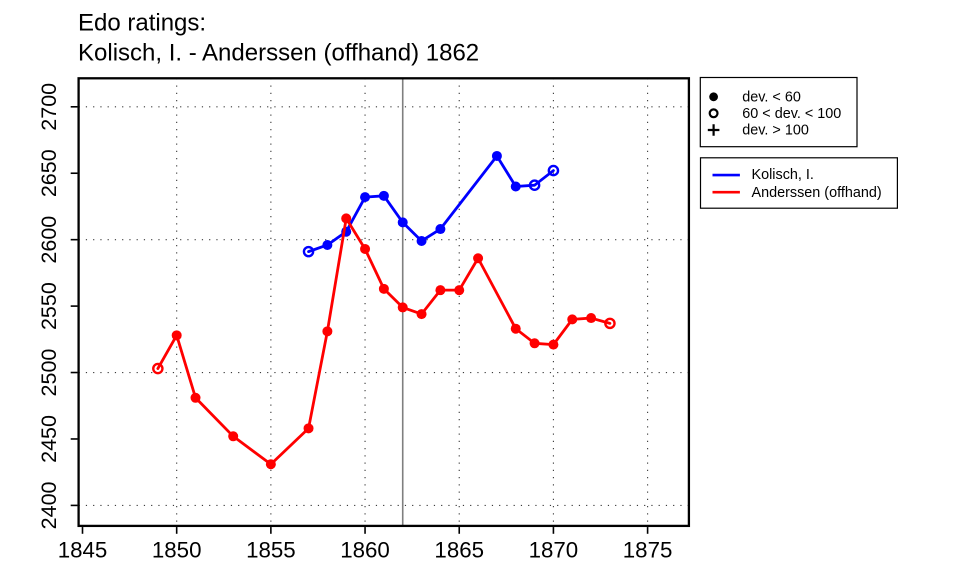 Image resolution: width=960 pixels, height=576 pixels. What do you see at coordinates (49, 439) in the screenshot?
I see `svg-text: 2450` at bounding box center [49, 439].